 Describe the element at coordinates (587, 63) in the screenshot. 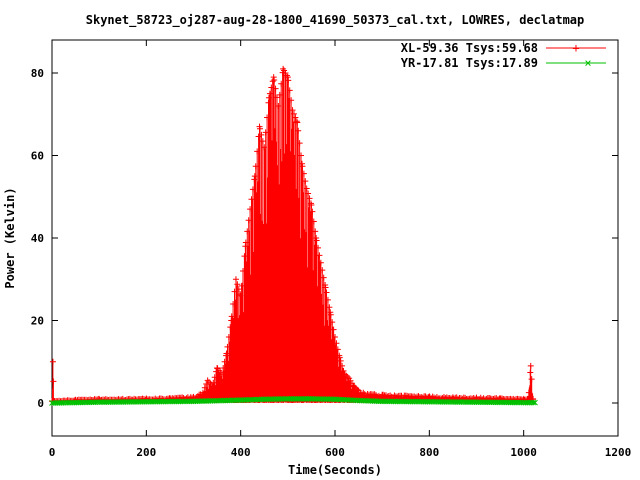

I see `legend-marker-yr: ×` at that location.